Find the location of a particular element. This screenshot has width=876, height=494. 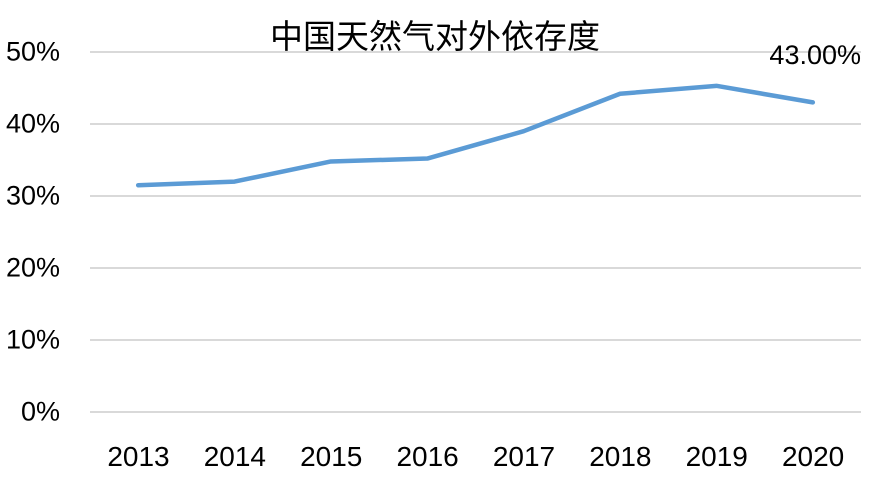

y-axis-tick-label: 0% is located at coordinates (40, 411).